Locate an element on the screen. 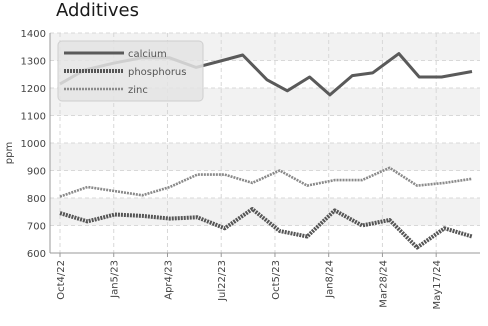 The height and width of the screenshot is (326, 488). y-tick-labels: 600 700 800 900 1000 1100 1200 1300 1400 is located at coordinates (33, 144).